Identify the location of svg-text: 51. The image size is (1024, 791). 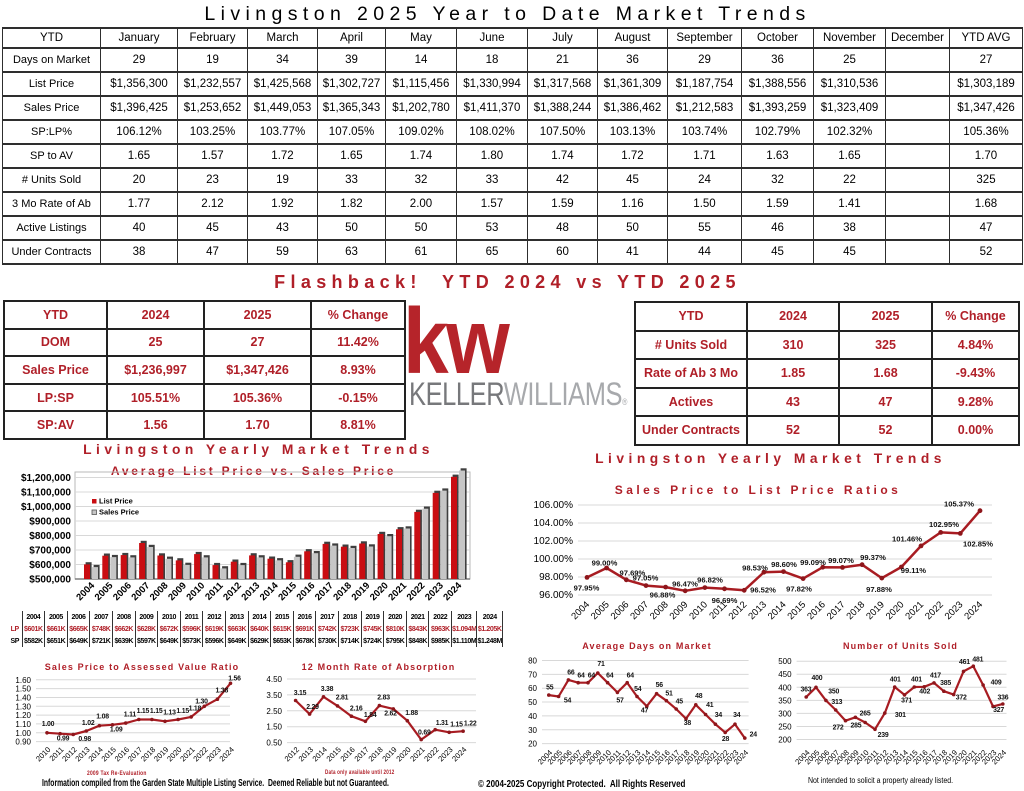
(669, 693).